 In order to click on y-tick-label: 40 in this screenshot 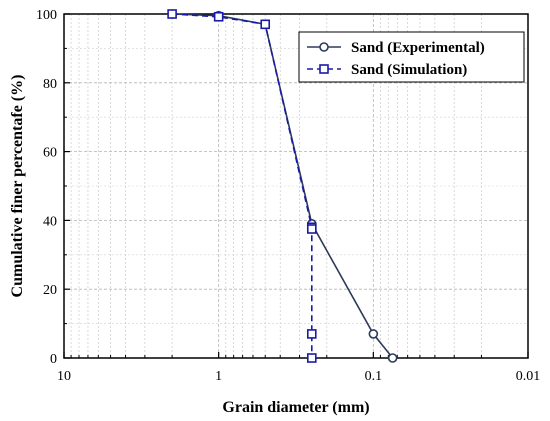, I will do `click(50, 221)`.